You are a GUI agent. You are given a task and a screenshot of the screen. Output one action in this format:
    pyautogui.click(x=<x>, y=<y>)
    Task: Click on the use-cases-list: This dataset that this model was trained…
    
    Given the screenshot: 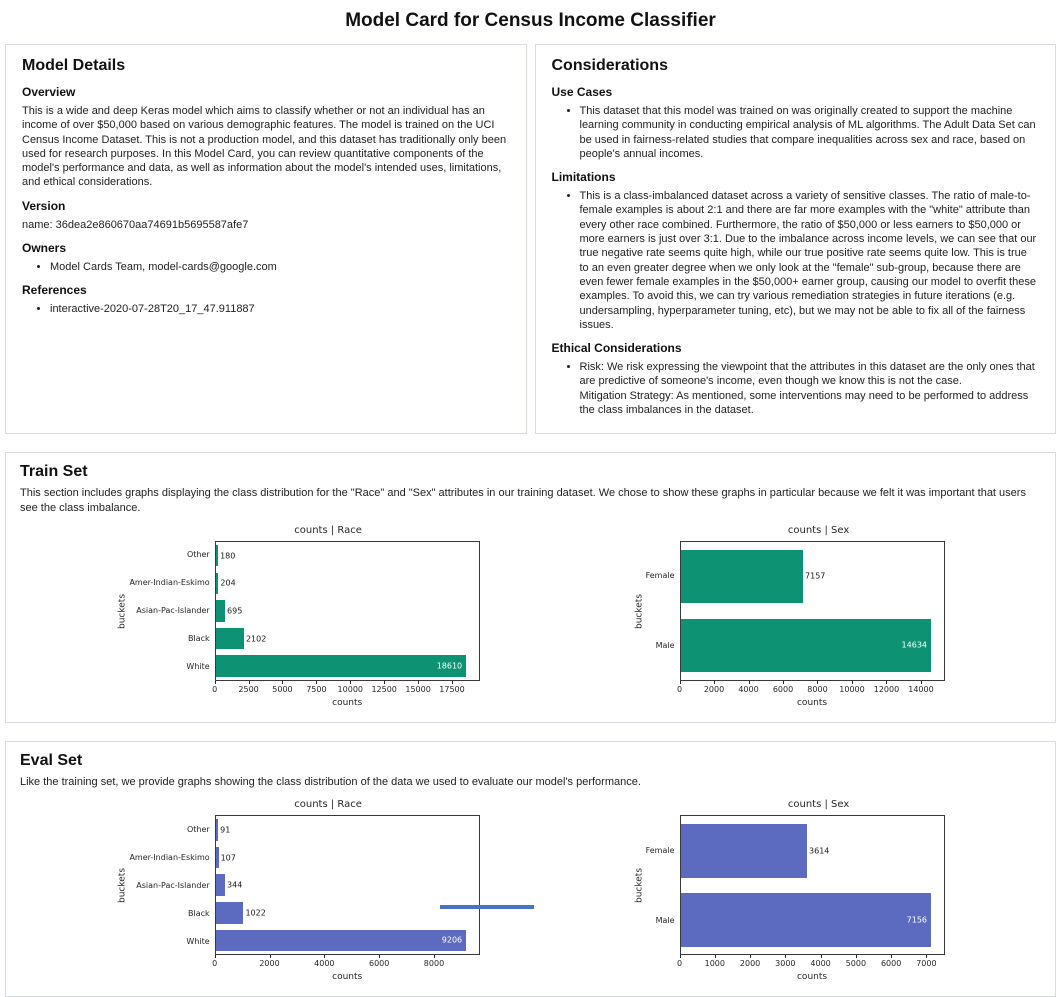 What is the action you would take?
    pyautogui.click(x=796, y=132)
    